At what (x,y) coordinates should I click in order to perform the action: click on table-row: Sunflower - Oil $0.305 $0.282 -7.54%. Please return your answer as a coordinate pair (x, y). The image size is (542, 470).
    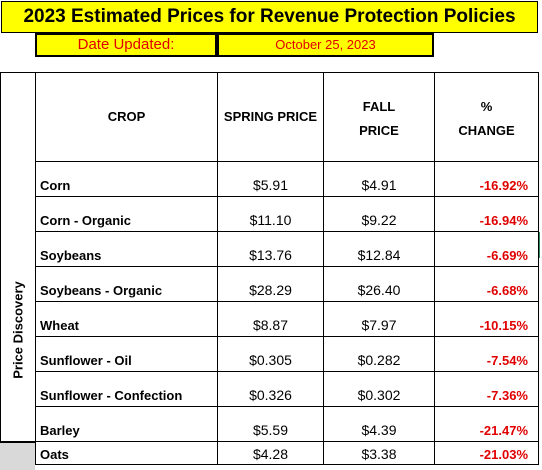
    Looking at the image, I should click on (287, 354).